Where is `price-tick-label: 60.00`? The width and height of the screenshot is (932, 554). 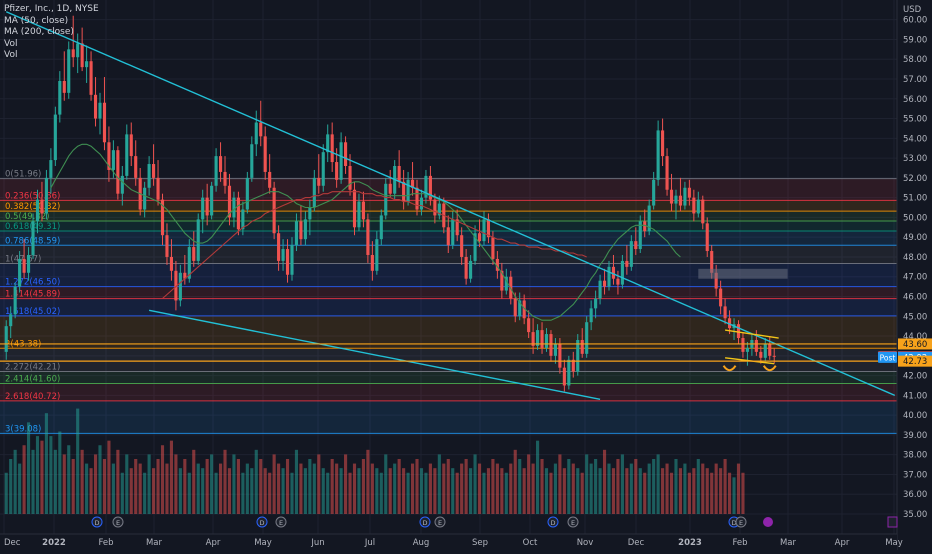
price-tick-label: 60.00 is located at coordinates (915, 21).